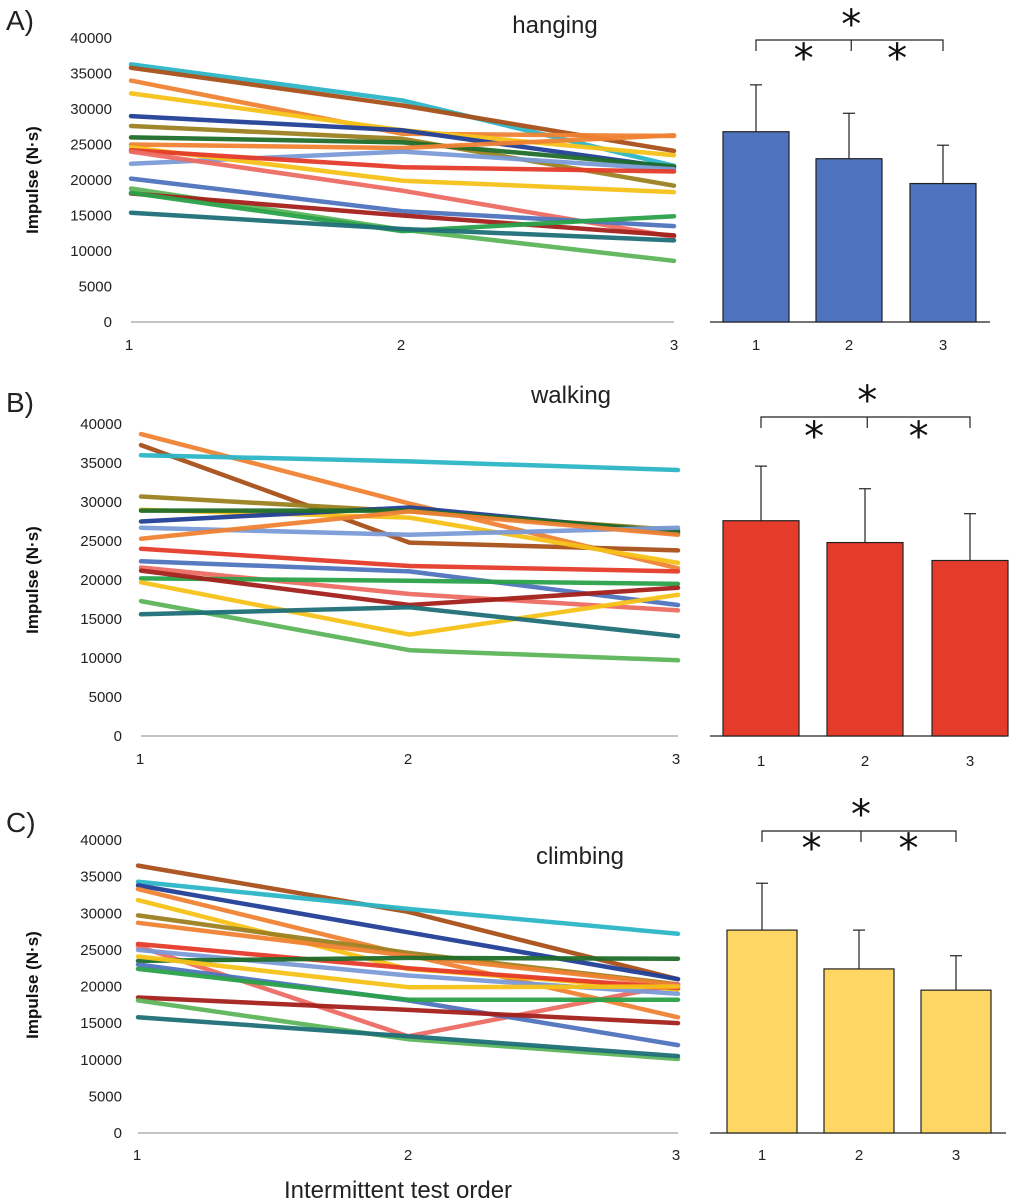  I want to click on panel-label: C), so click(21, 822).